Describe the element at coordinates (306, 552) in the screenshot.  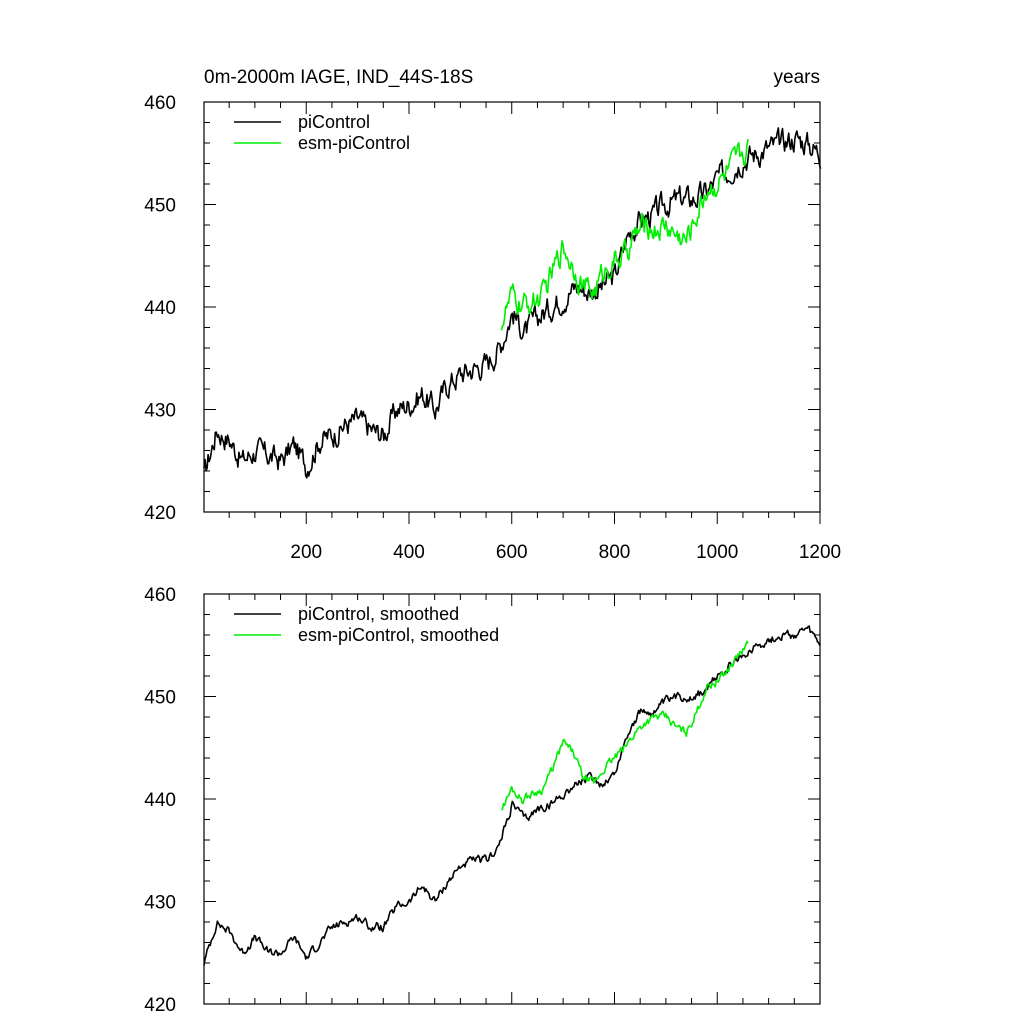
I see `x-tick-label: 200` at that location.